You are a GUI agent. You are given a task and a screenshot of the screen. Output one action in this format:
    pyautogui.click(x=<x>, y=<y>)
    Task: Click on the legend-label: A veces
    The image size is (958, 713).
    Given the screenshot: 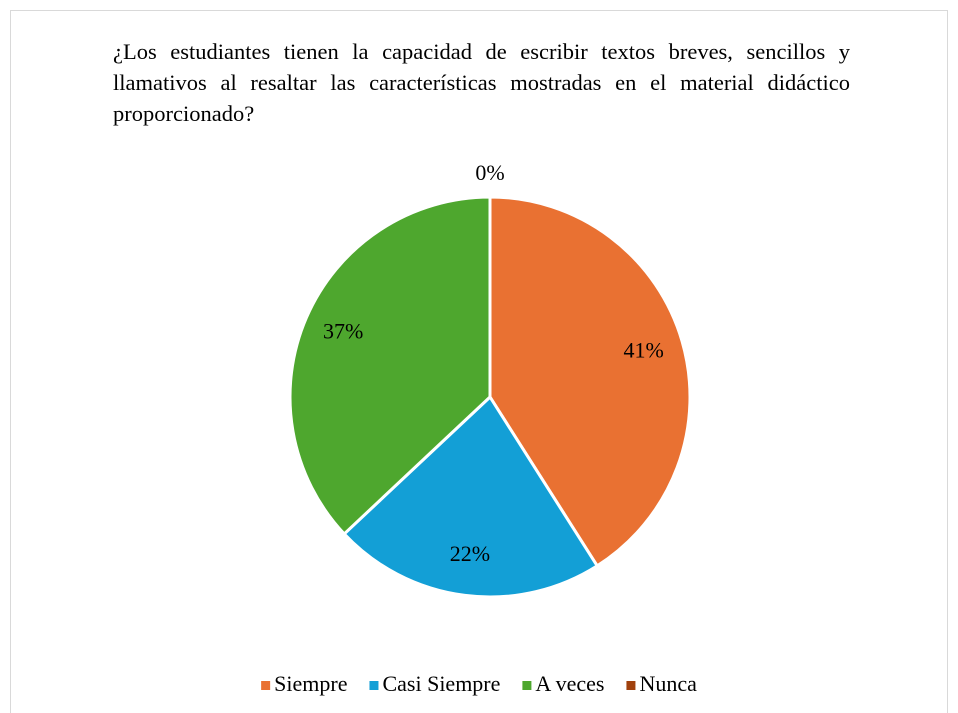 What is the action you would take?
    pyautogui.click(x=569, y=683)
    